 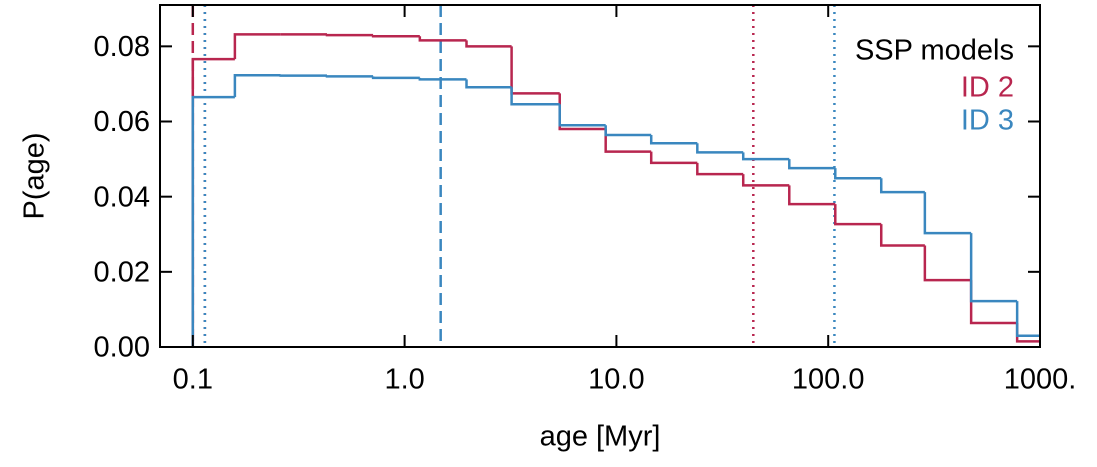 What do you see at coordinates (987, 121) in the screenshot?
I see `legend-entry: ID 3` at bounding box center [987, 121].